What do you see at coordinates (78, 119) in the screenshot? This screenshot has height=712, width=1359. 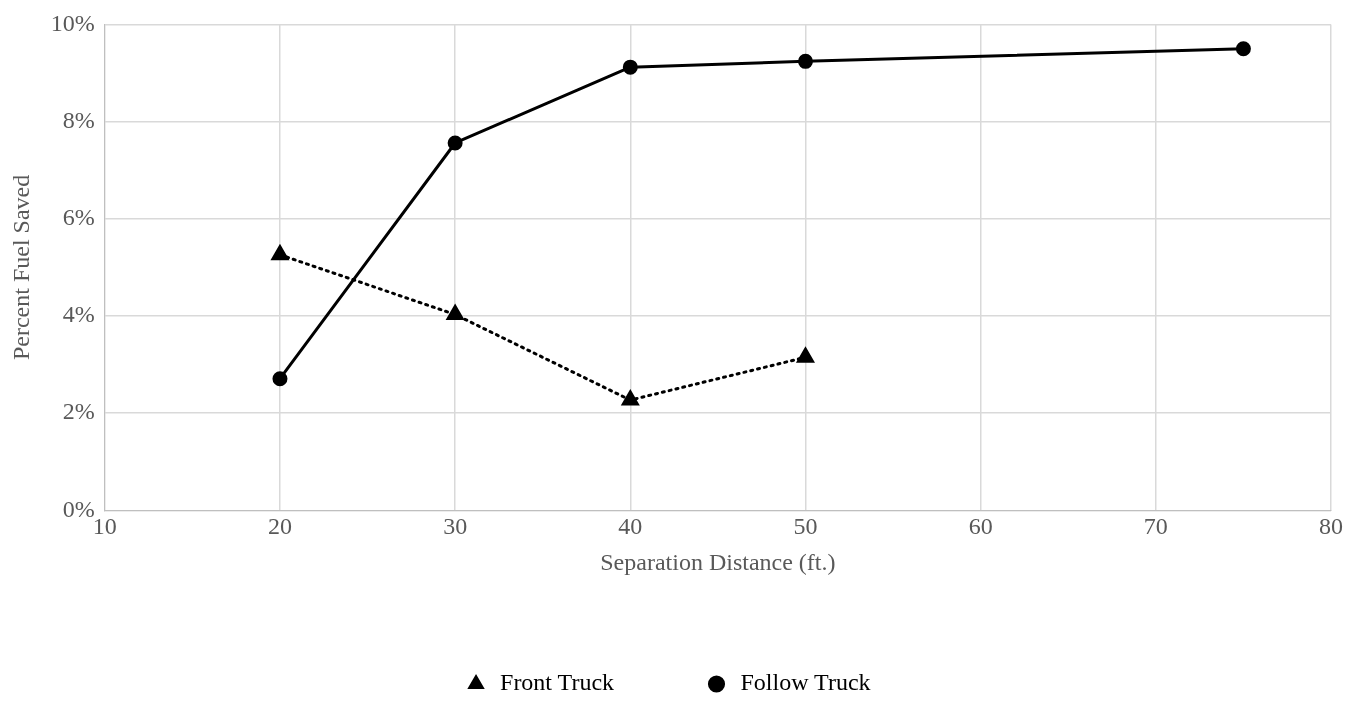 I see `y-tick-label: 8%` at bounding box center [78, 119].